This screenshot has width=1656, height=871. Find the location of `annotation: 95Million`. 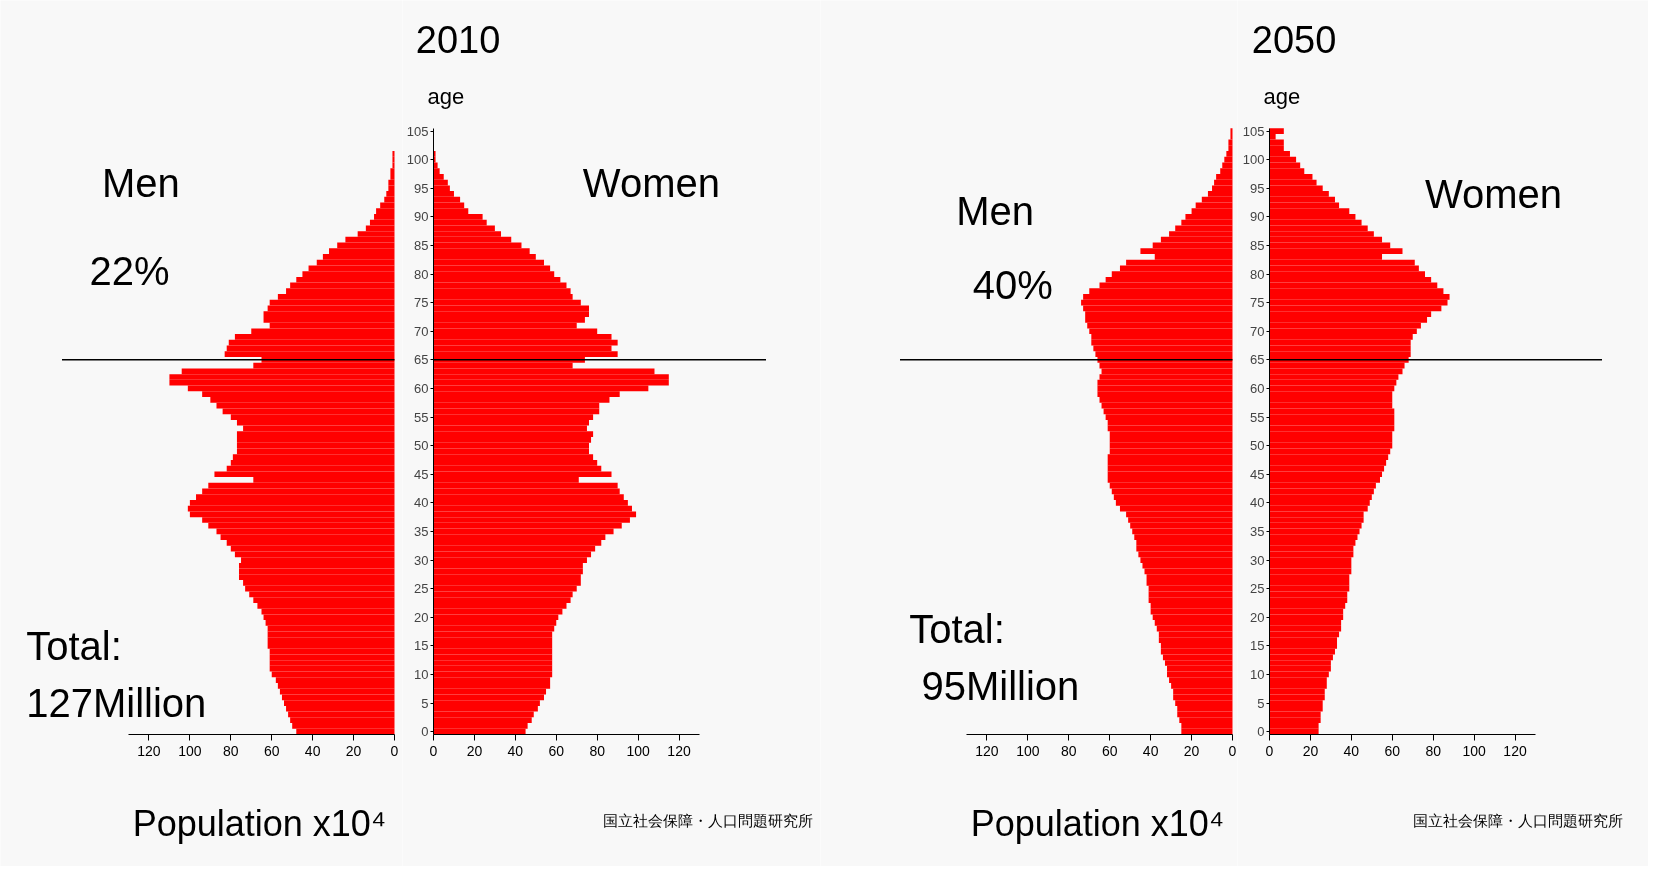

annotation: 95Million is located at coordinates (1000, 685).